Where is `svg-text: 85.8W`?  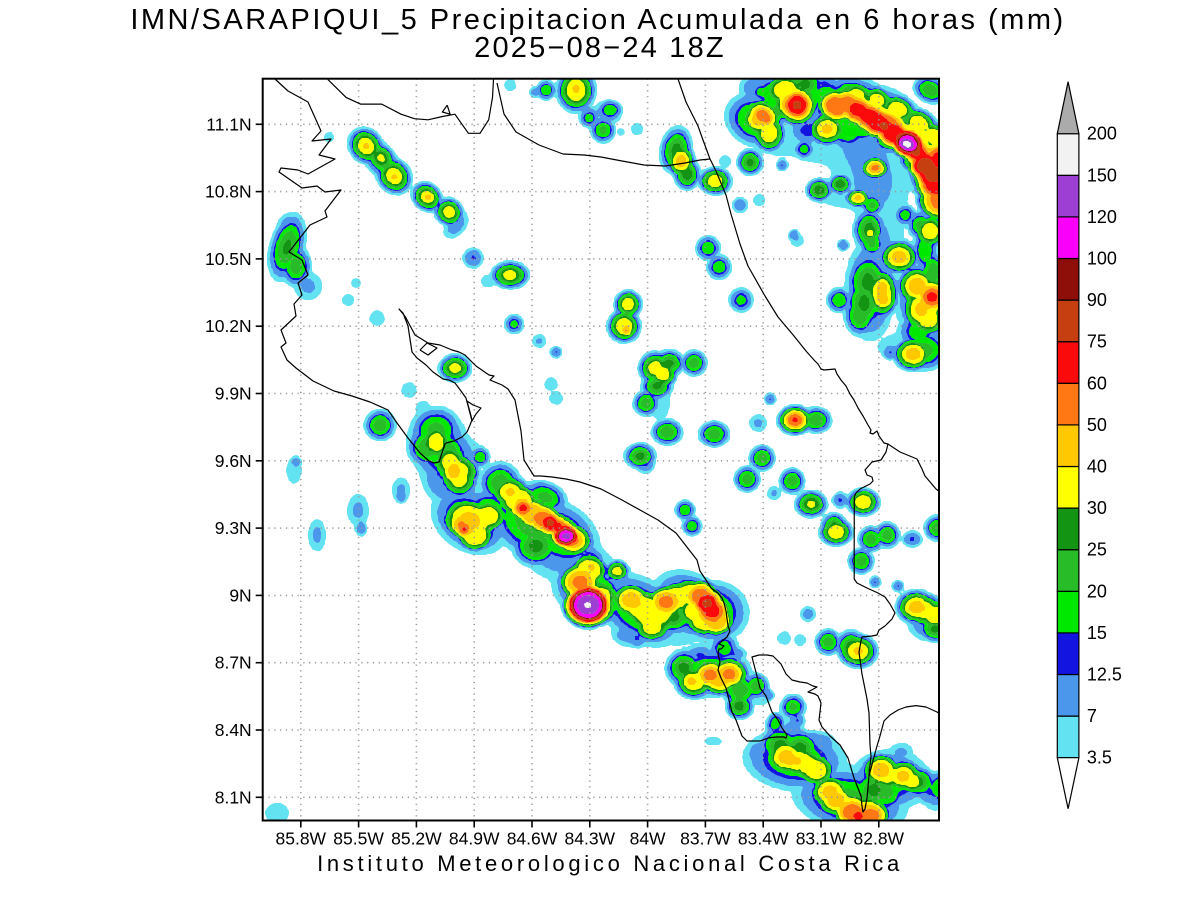 svg-text: 85.8W is located at coordinates (301, 839).